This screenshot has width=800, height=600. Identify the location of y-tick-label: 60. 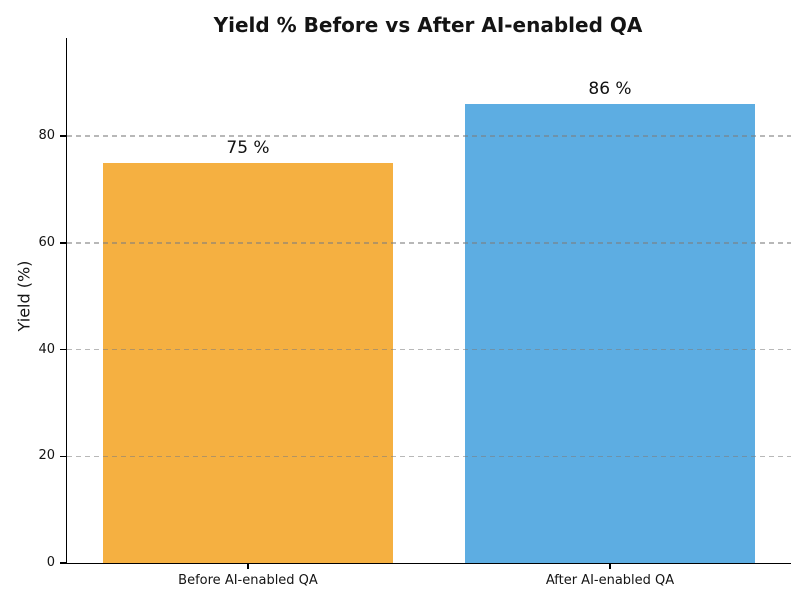
(46, 242).